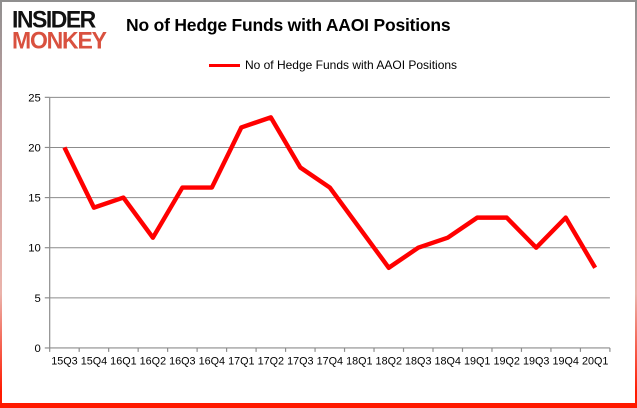 This screenshot has width=637, height=408. I want to click on x-tick-label: 18Q3, so click(418, 362).